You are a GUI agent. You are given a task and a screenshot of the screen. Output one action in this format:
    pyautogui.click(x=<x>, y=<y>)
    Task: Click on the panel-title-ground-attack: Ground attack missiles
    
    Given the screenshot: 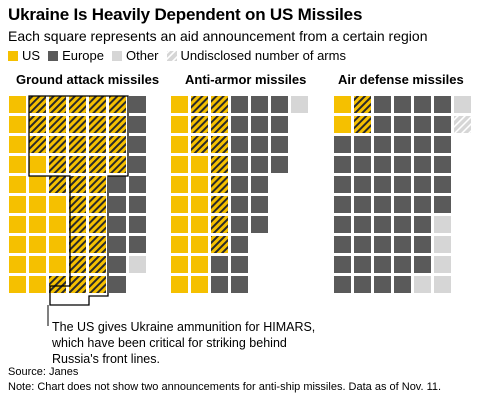 What is the action you would take?
    pyautogui.click(x=88, y=79)
    